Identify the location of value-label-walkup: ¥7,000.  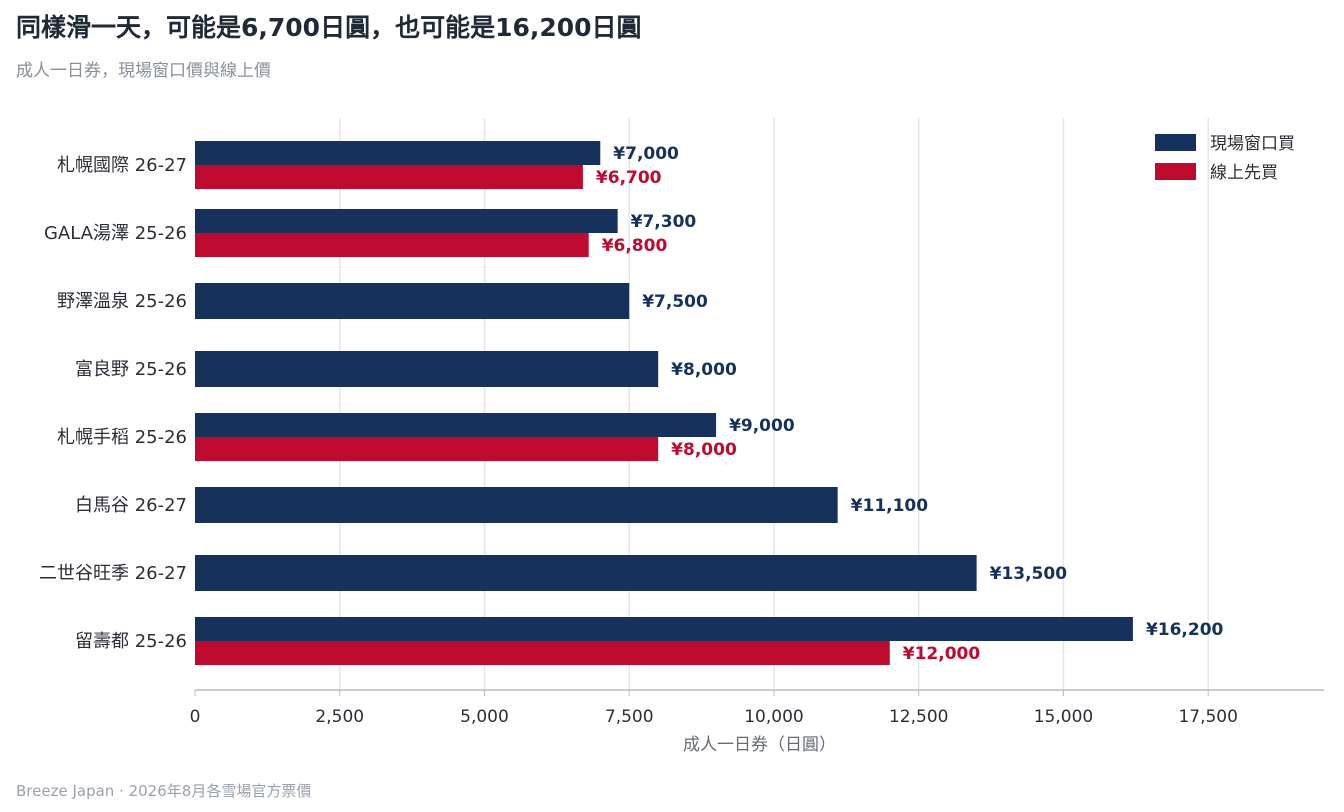
(646, 154).